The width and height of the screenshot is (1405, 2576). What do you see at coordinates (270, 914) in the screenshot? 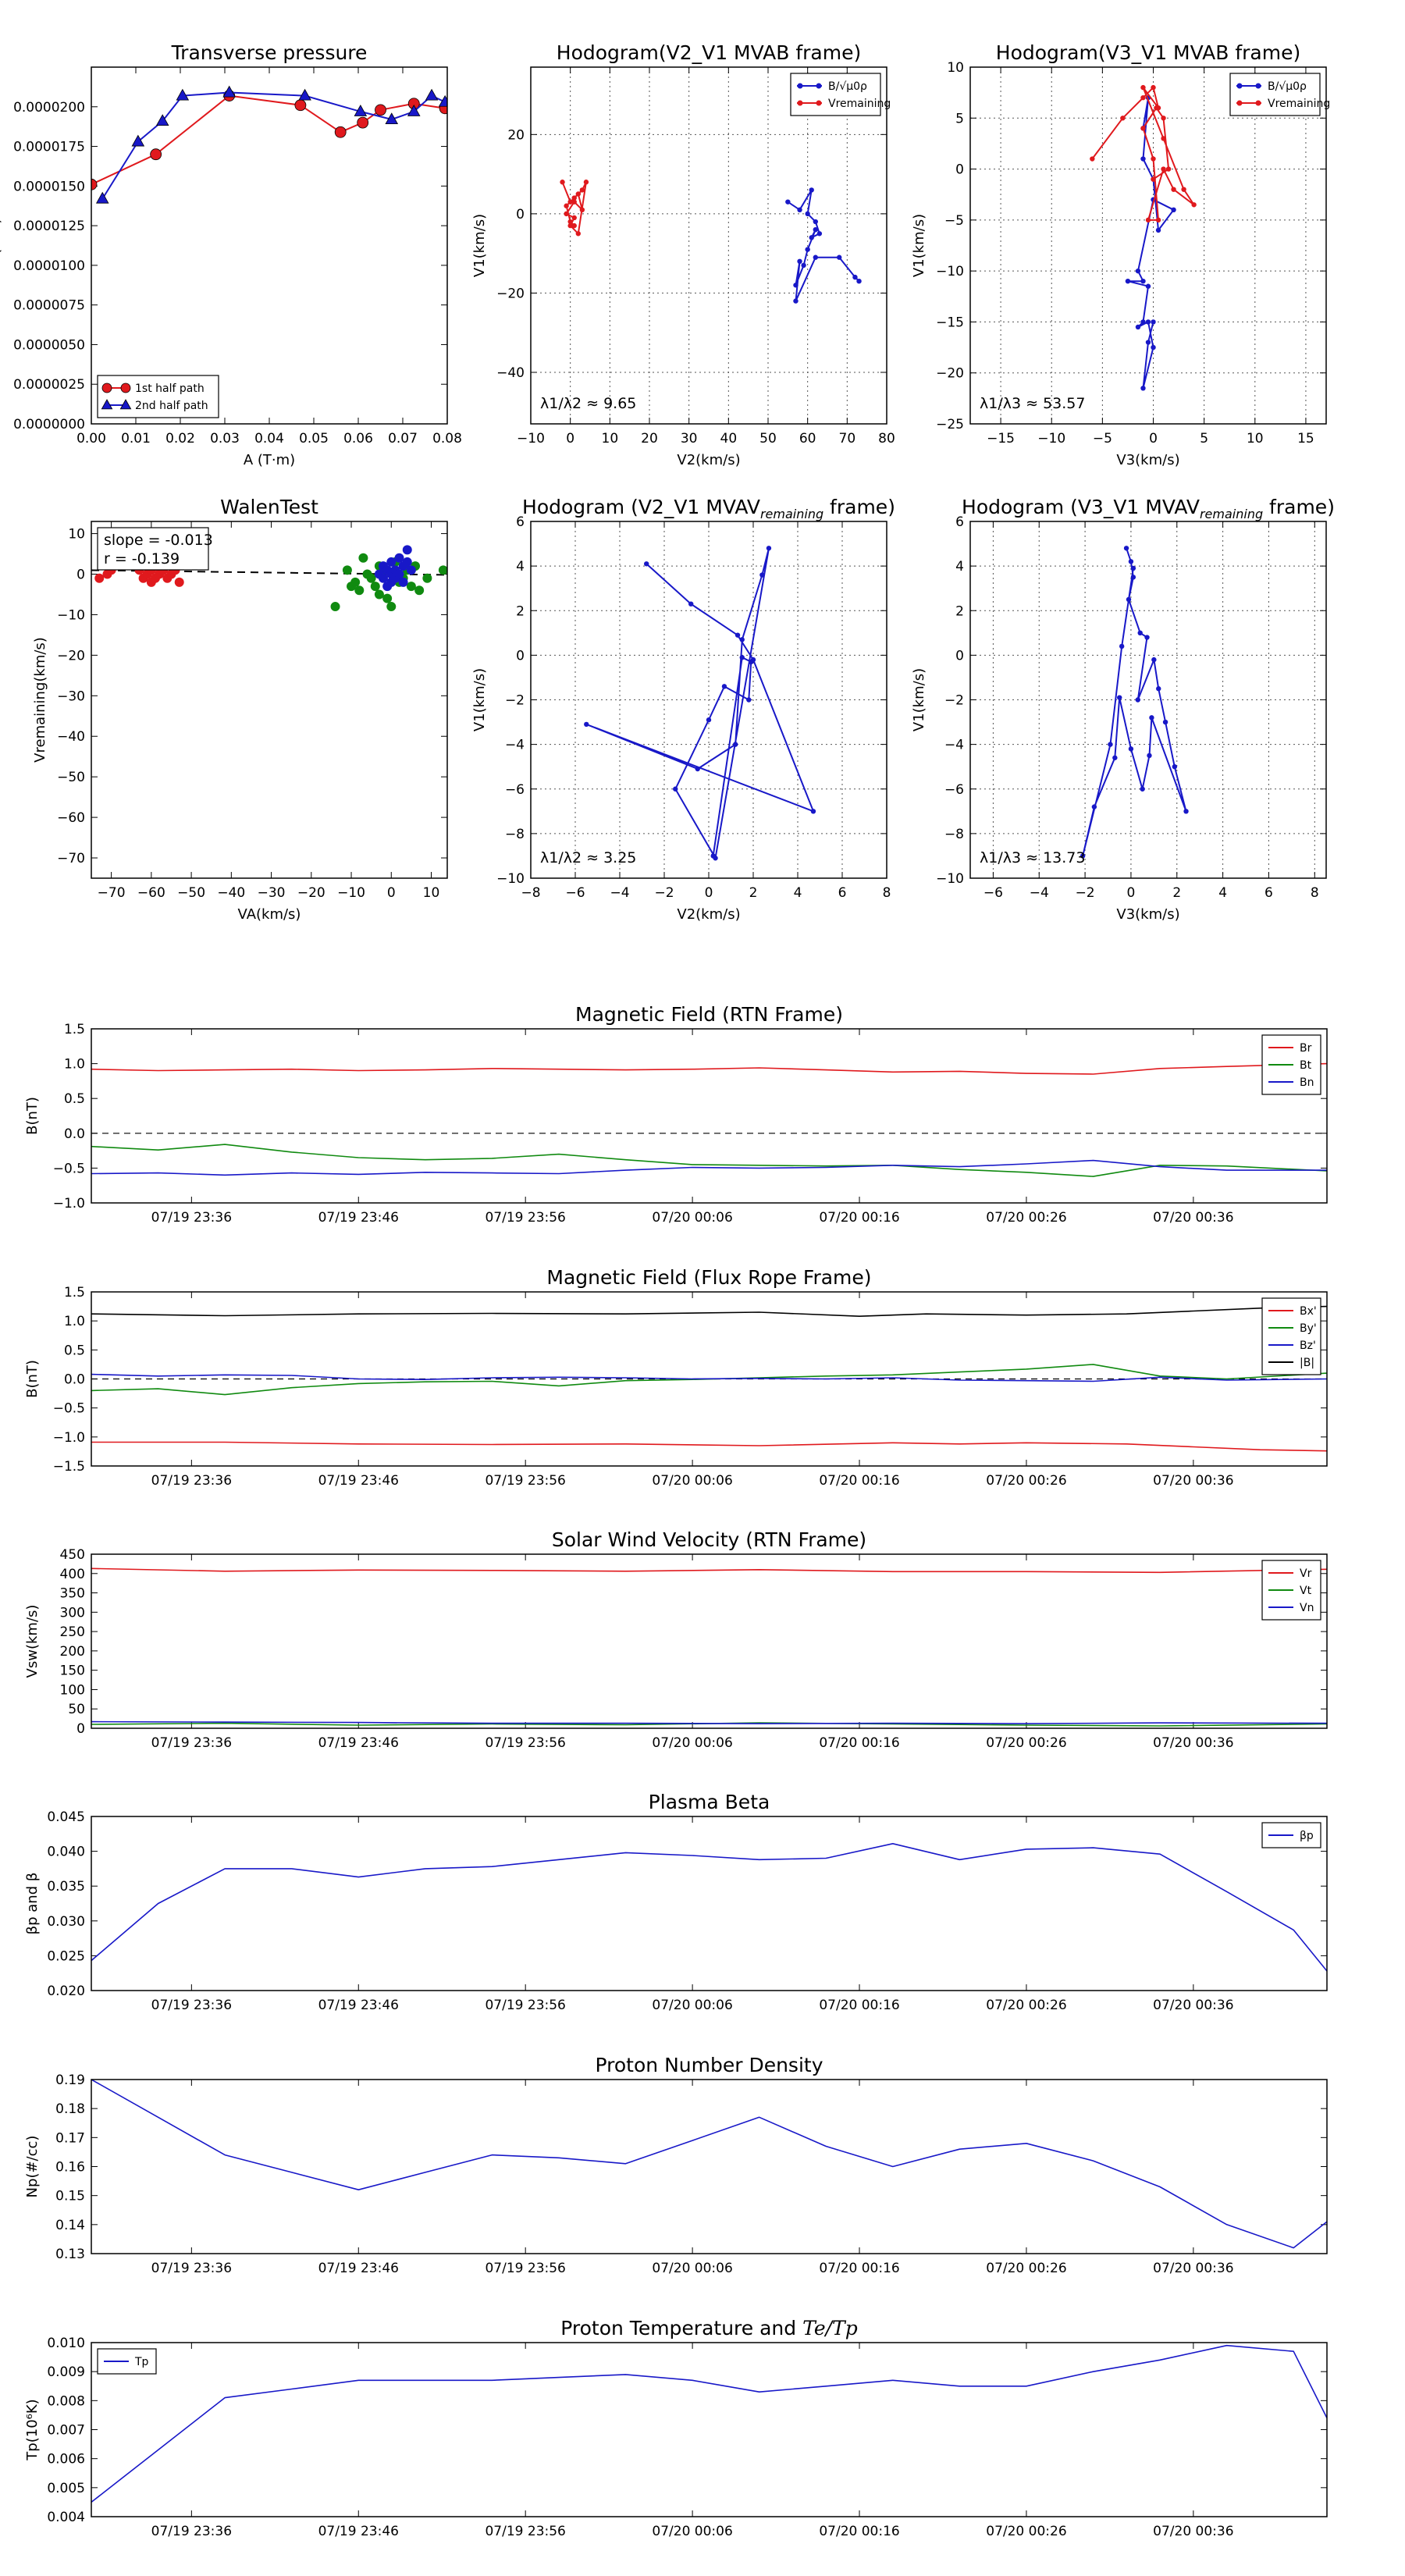
I see `x-axis-label: VA(km/s)` at bounding box center [270, 914].